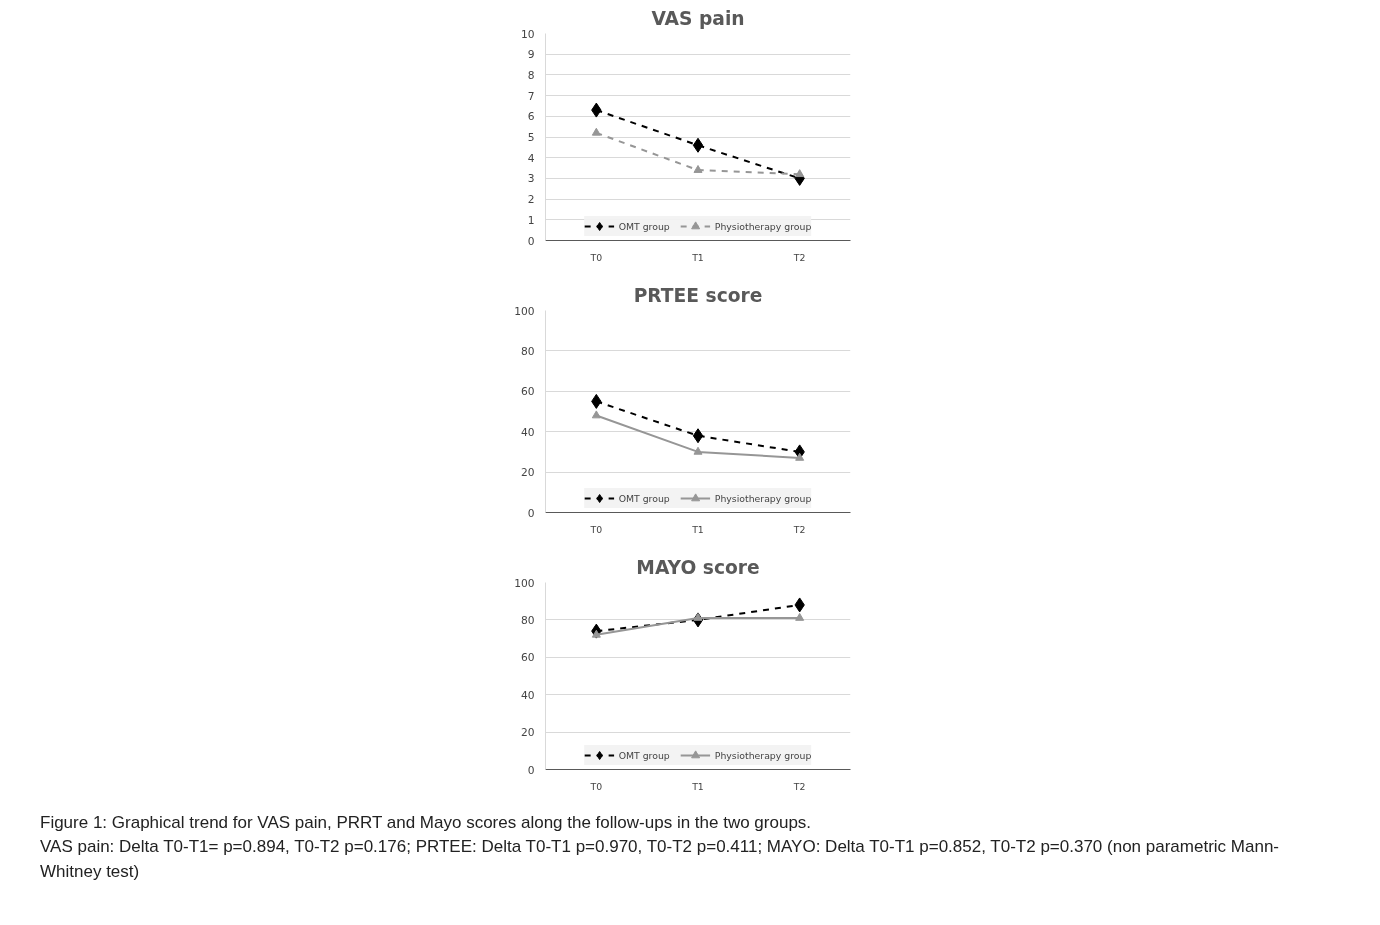  Describe the element at coordinates (531, 55) in the screenshot. I see `y-tick-label: 9` at that location.